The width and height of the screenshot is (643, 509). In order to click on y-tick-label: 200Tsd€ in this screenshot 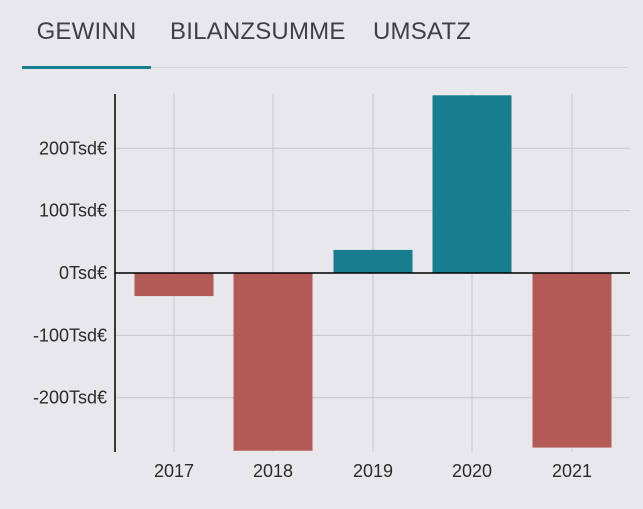, I will do `click(73, 148)`.